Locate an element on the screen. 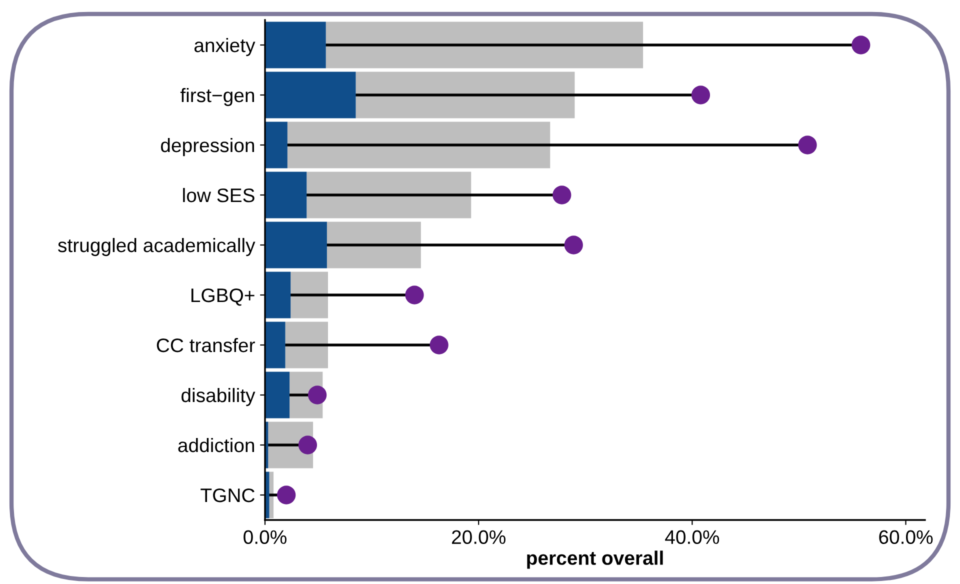 The image size is (960, 584). y-tick-label: LGBQ+ is located at coordinates (222, 297).